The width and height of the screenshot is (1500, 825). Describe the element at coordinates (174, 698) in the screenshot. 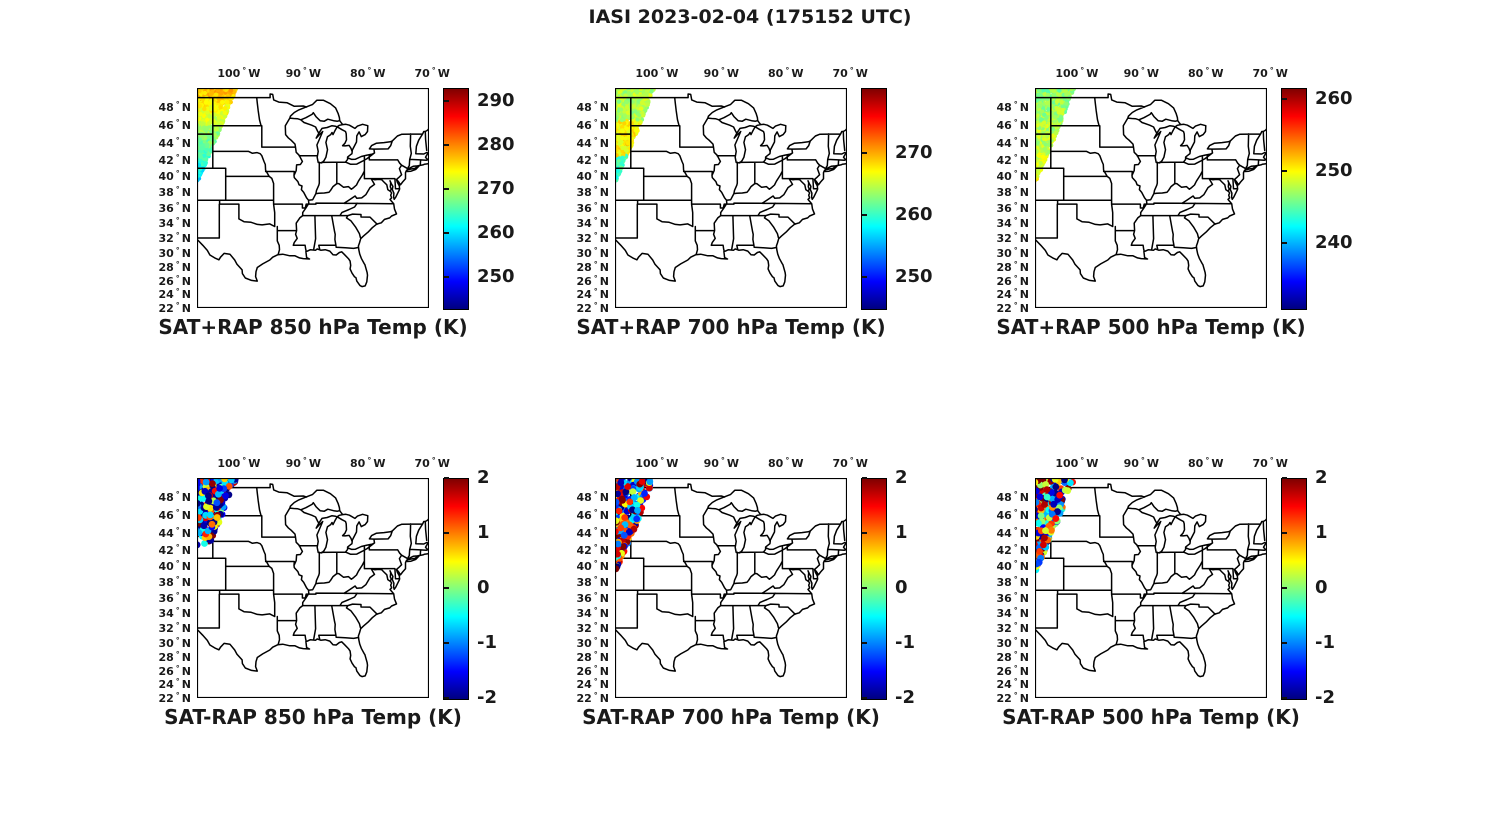

I see `lat-tick-label: 22 ° N` at that location.